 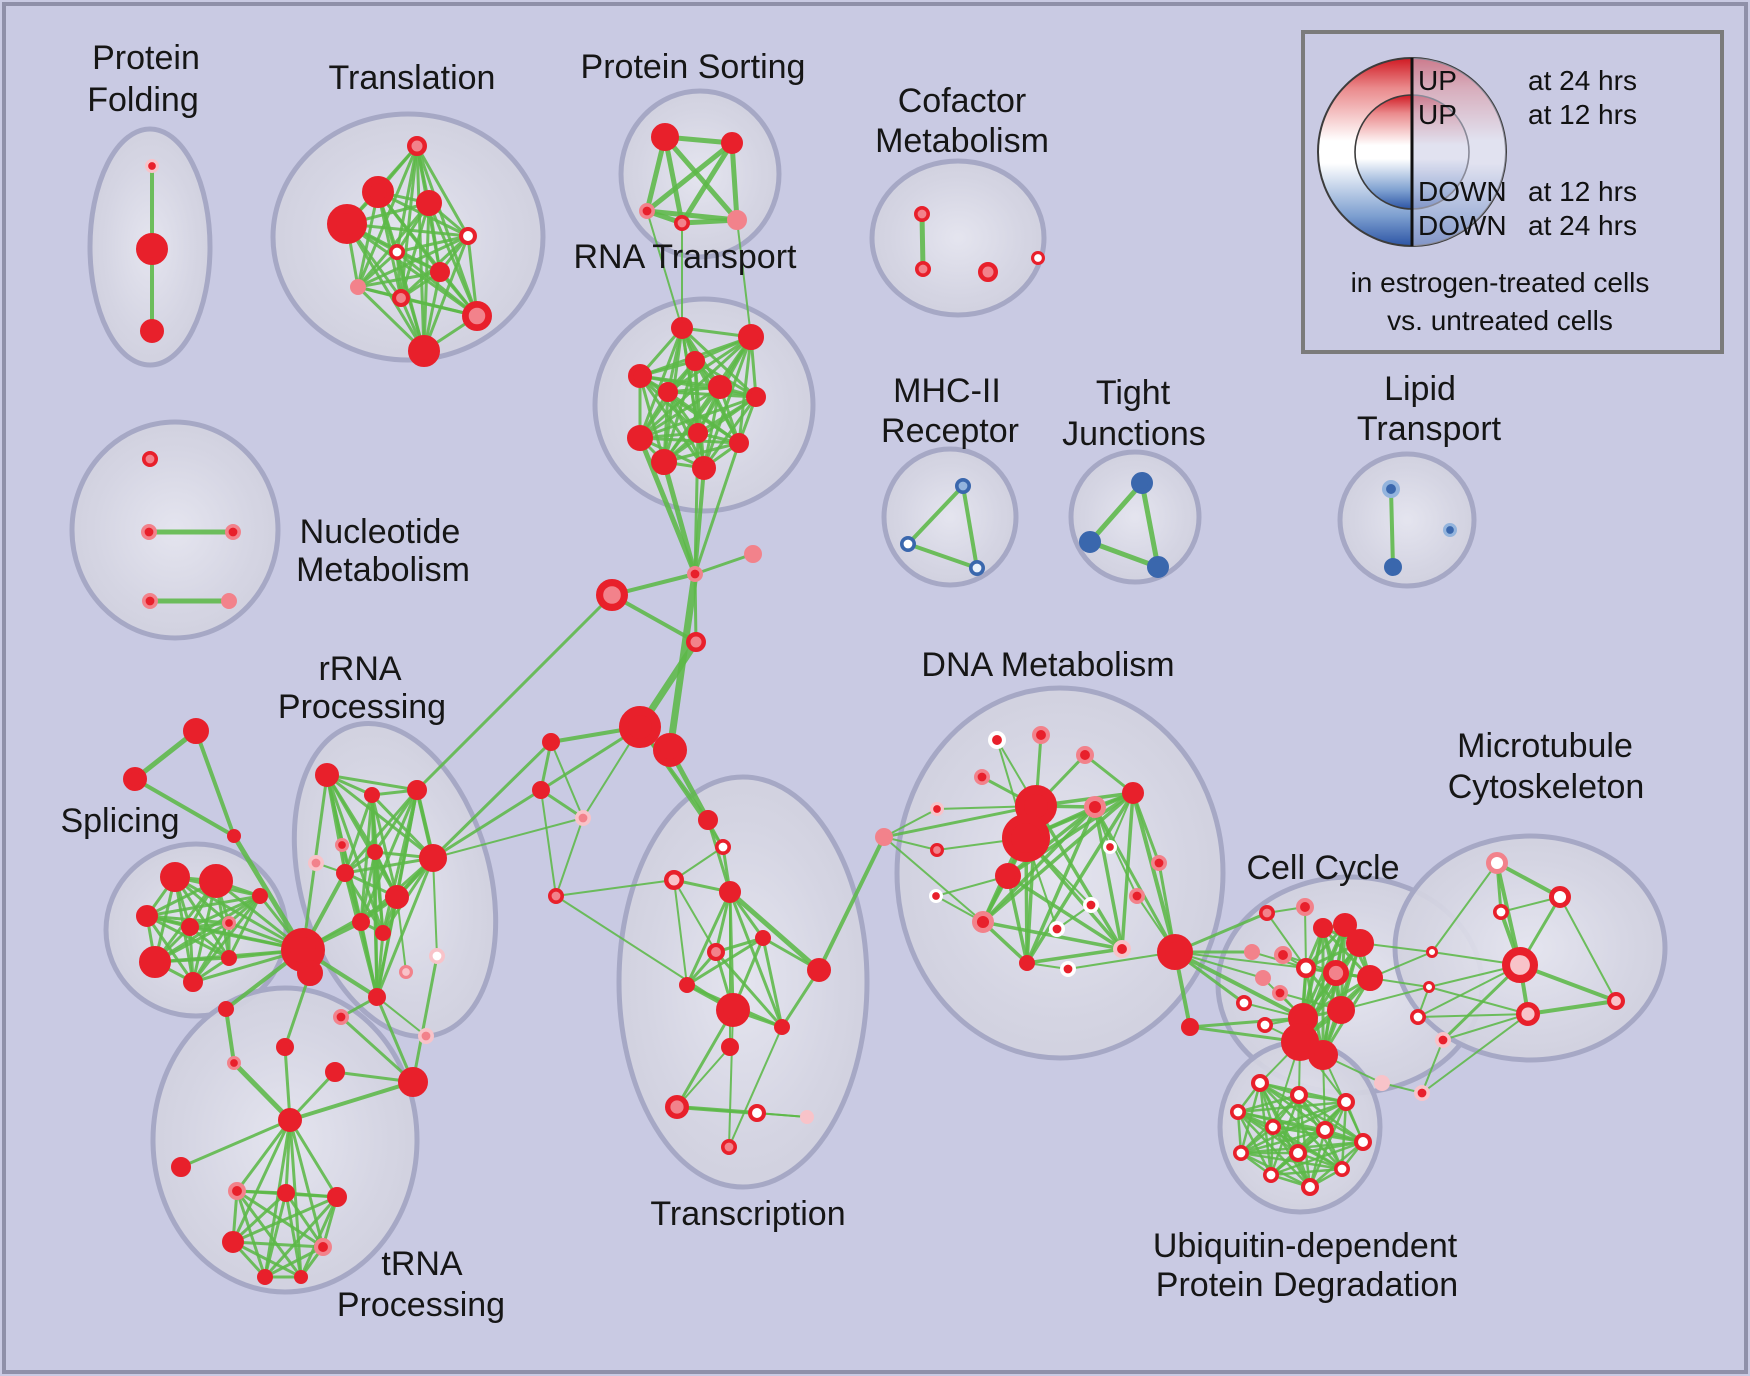 I want to click on cluster-ellipse-tight-junctions, so click(x=1135, y=517).